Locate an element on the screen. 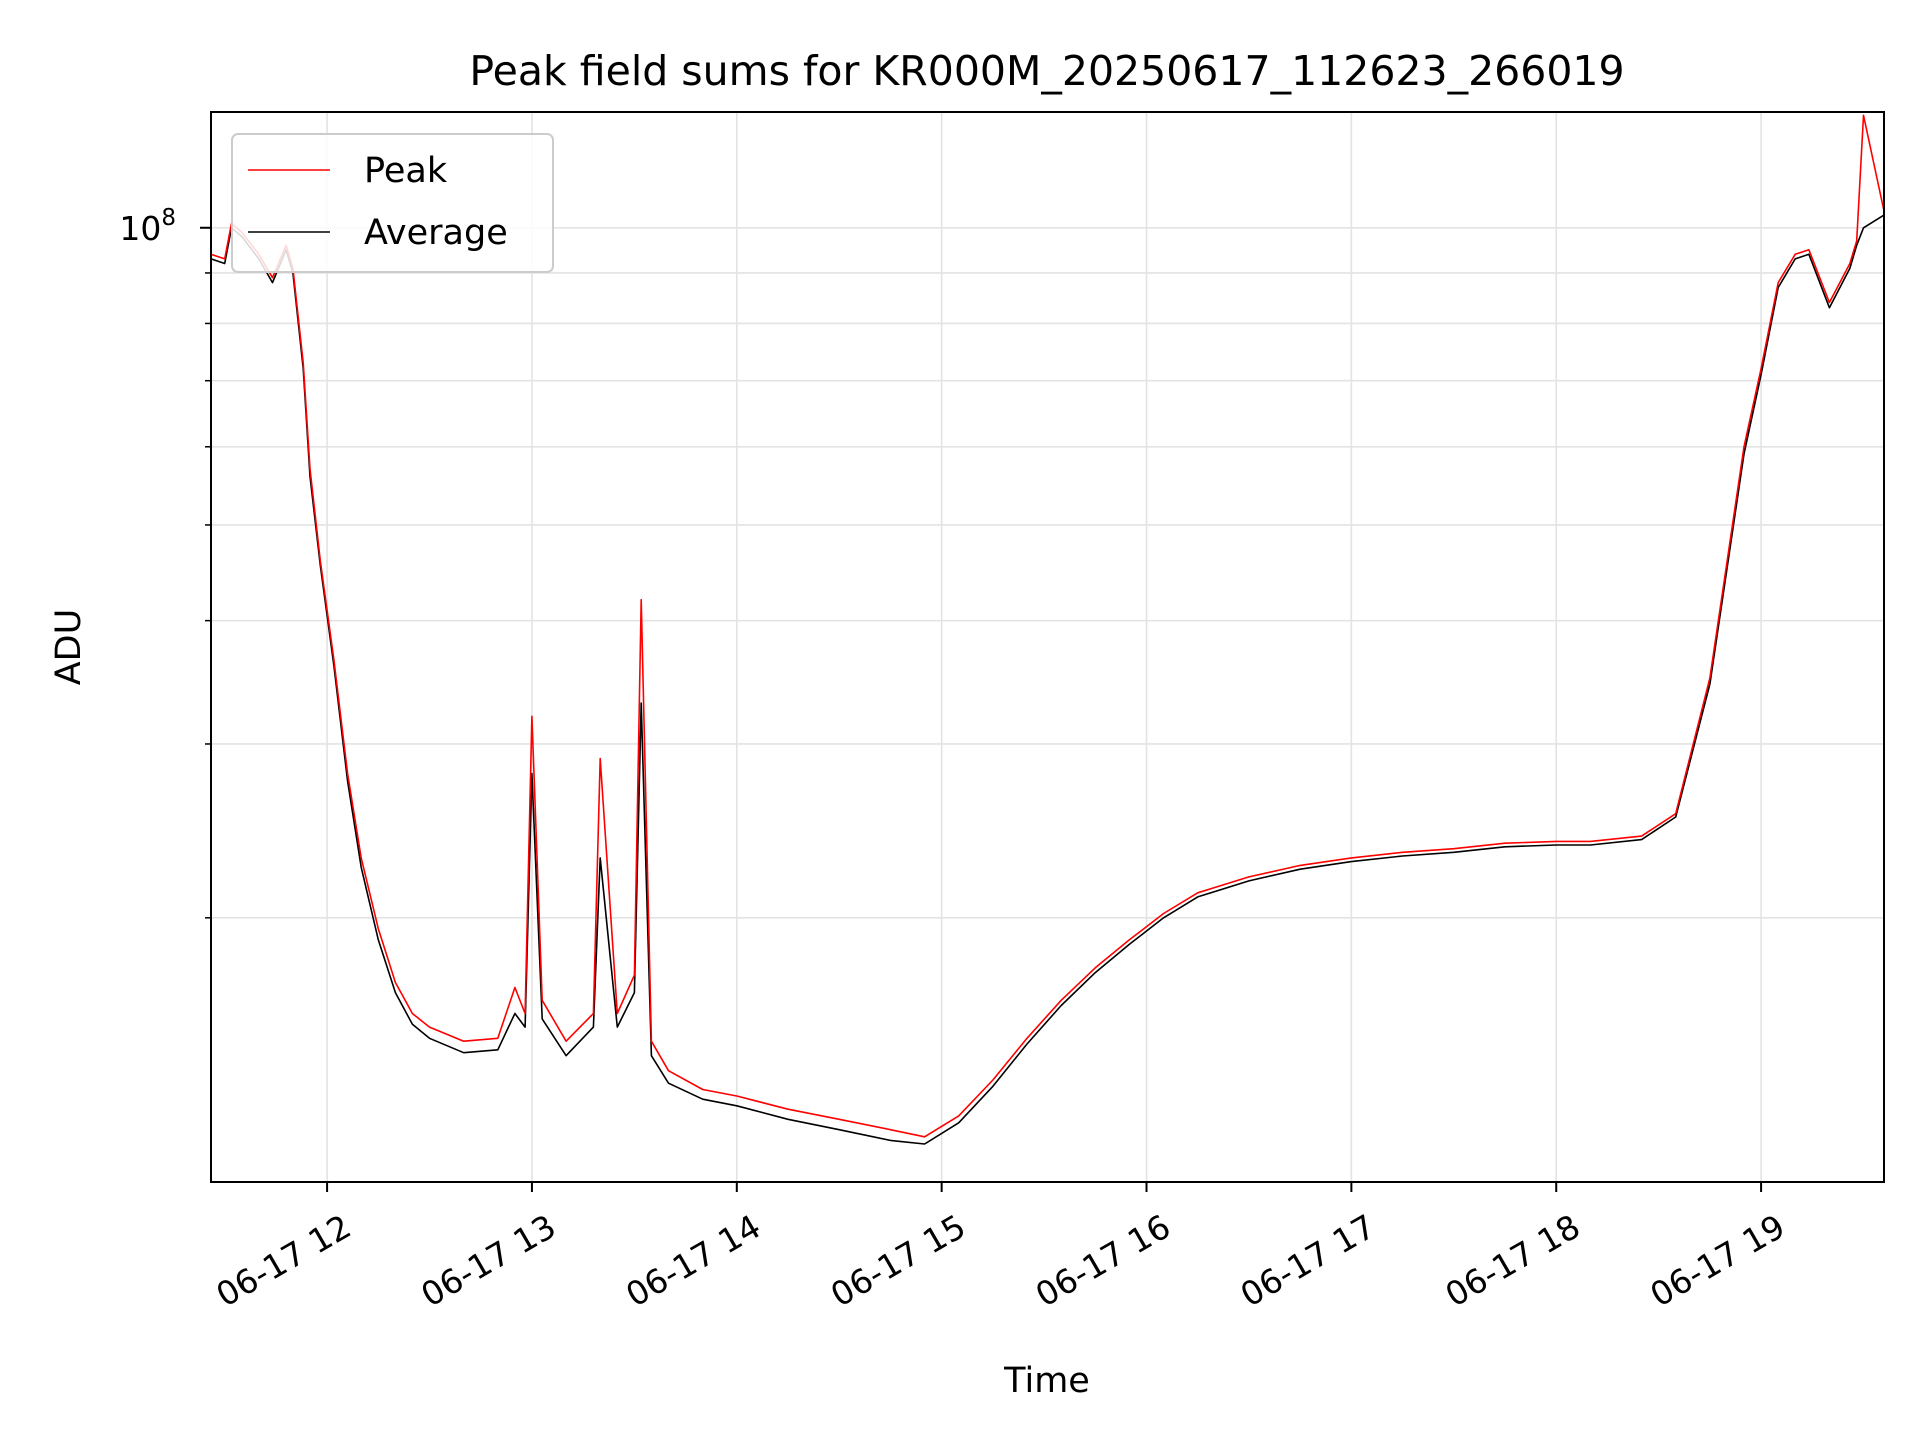 Image resolution: width=1920 pixels, height=1440 pixels. legend-box is located at coordinates (392, 203).